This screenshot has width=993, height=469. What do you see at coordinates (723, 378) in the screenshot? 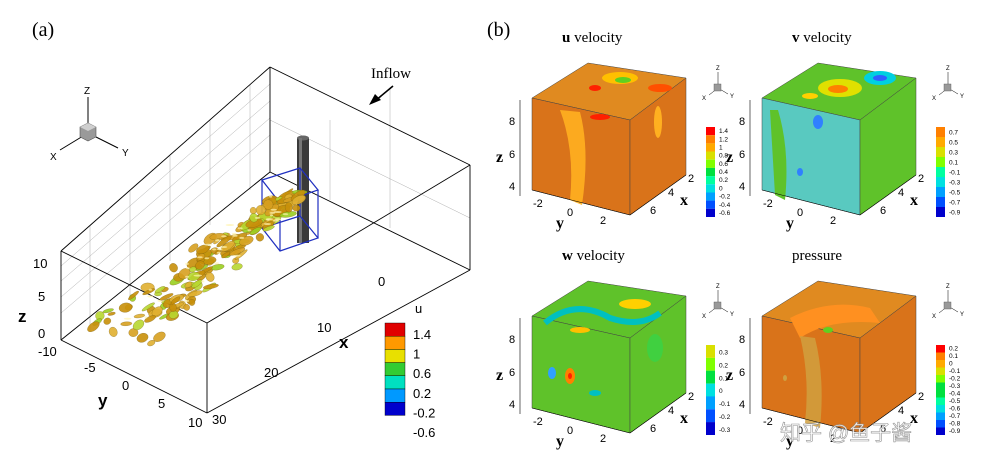
I see `legend-label: 0.1` at bounding box center [723, 378].